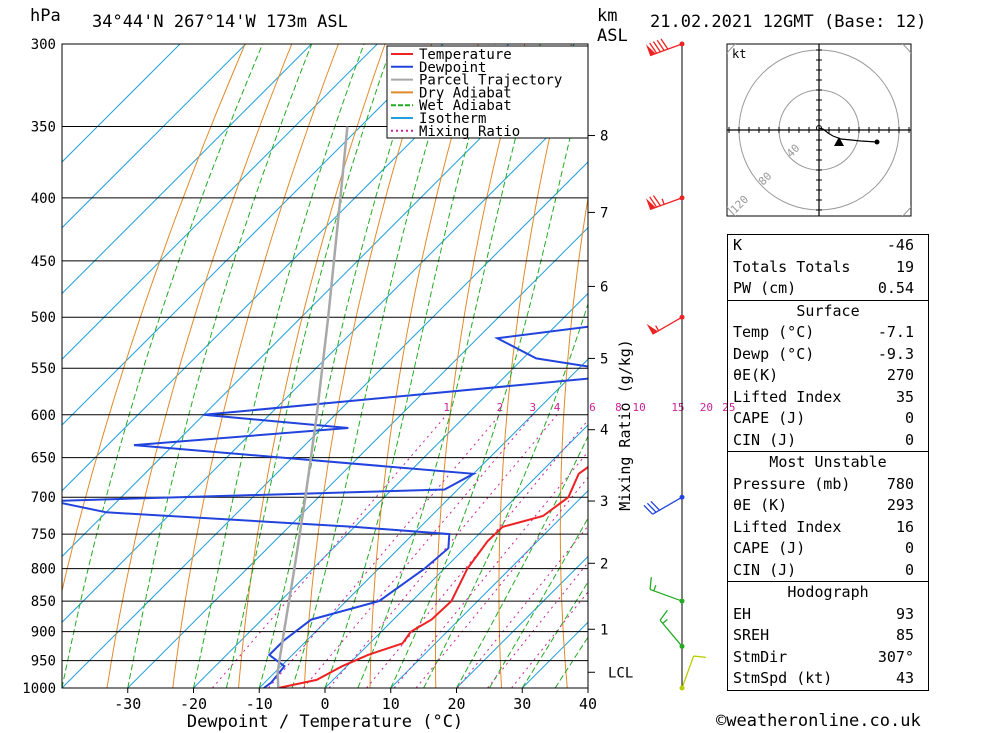 The width and height of the screenshot is (1000, 733). Describe the element at coordinates (787, 396) in the screenshot. I see `surface-li-label: Lifted Index` at that location.